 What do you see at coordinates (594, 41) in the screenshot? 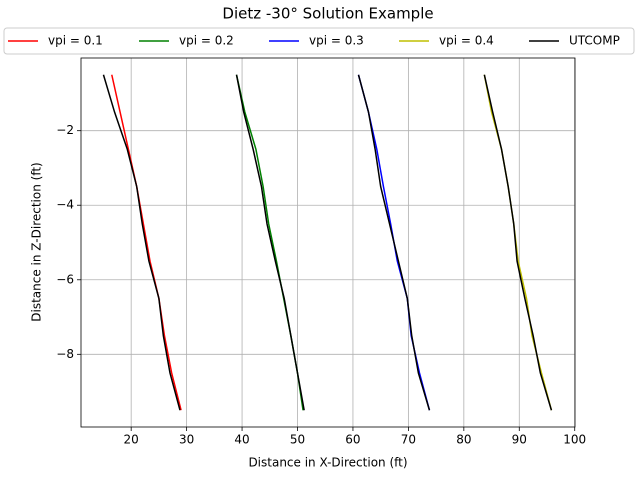
I see `legend-label: UTCOMP` at bounding box center [594, 41].